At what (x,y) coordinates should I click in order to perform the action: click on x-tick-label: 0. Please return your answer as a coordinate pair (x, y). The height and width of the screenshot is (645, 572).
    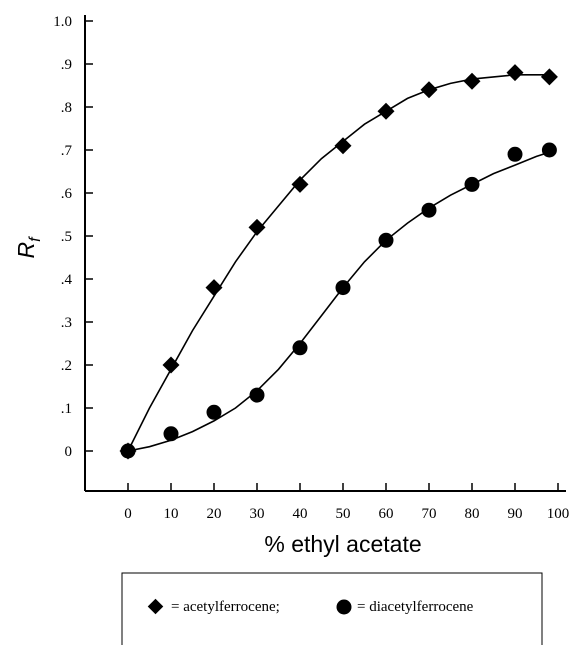
    Looking at the image, I should click on (128, 514).